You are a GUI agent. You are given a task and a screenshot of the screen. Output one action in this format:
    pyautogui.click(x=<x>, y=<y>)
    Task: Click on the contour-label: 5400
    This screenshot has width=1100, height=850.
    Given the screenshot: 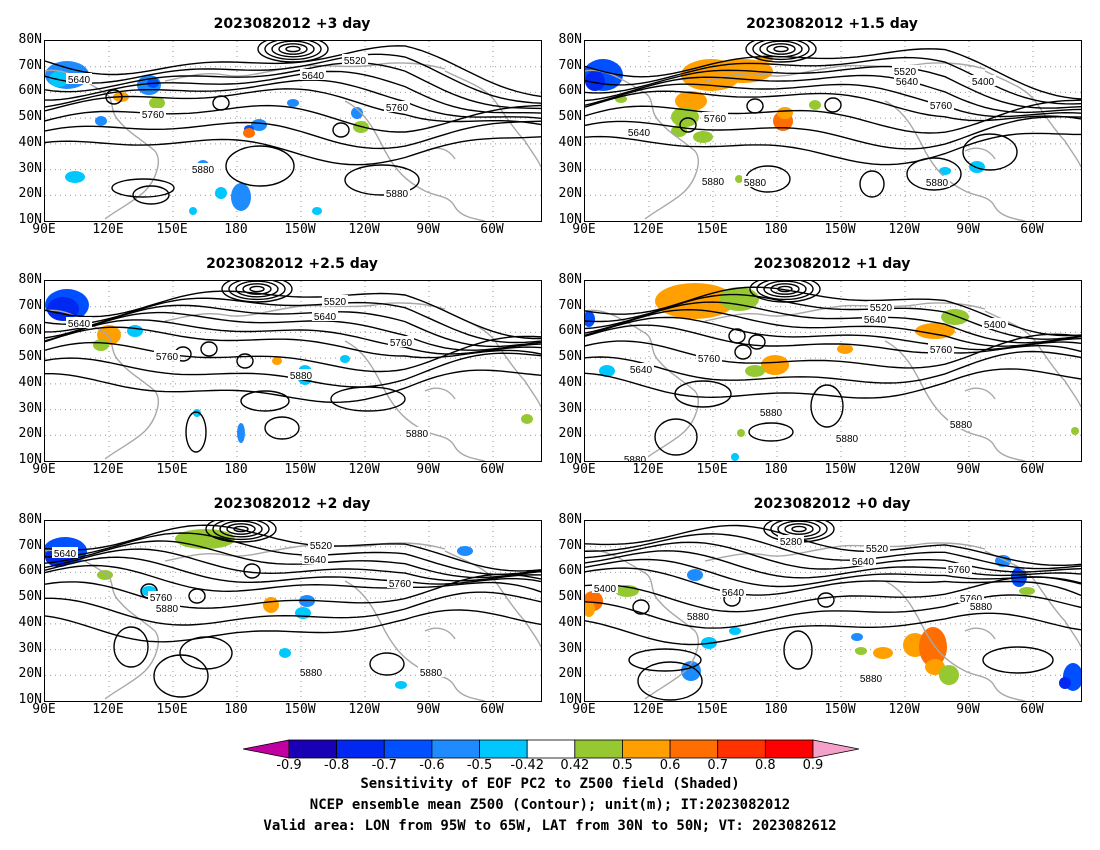 What is the action you would take?
    pyautogui.click(x=605, y=589)
    